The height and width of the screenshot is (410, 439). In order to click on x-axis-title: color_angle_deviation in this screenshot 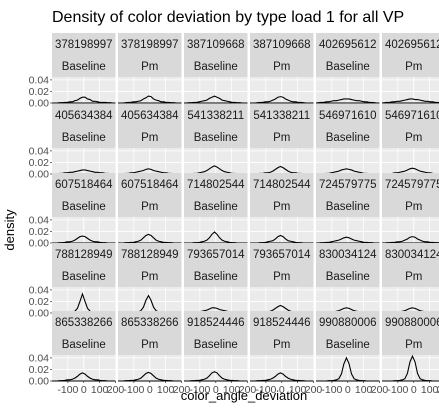, I will do `click(244, 395)`.